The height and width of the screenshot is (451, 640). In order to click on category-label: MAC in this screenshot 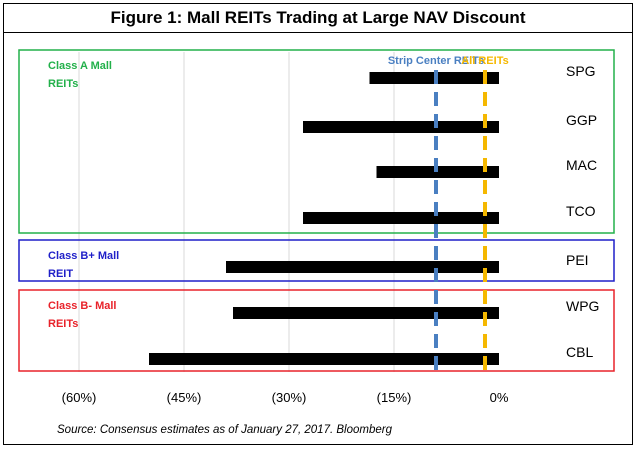, I will do `click(581, 165)`.